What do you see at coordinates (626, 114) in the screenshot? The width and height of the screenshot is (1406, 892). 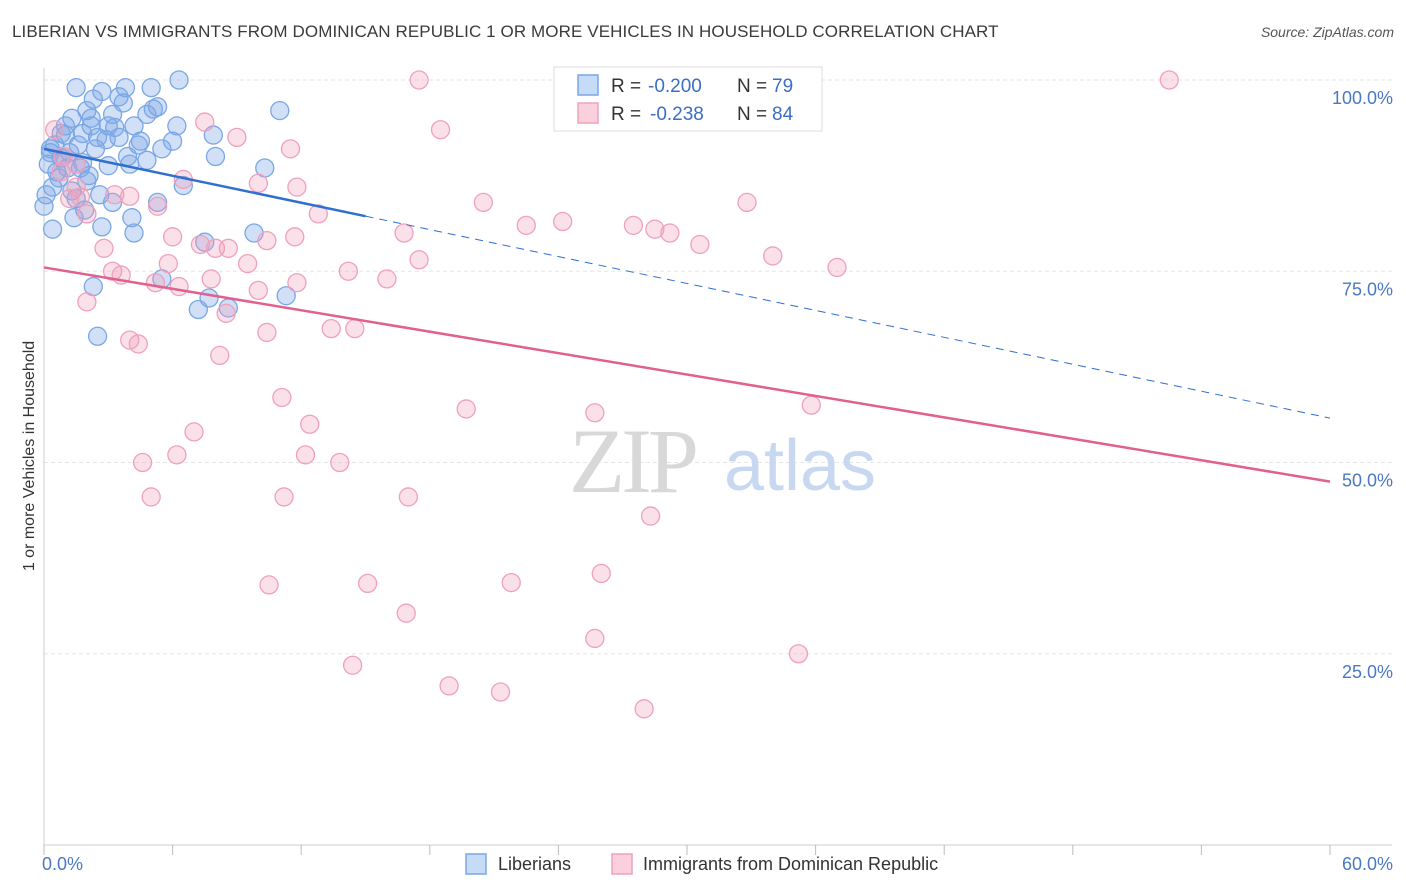 I see `stats-r-label-dominican: R =` at bounding box center [626, 114].